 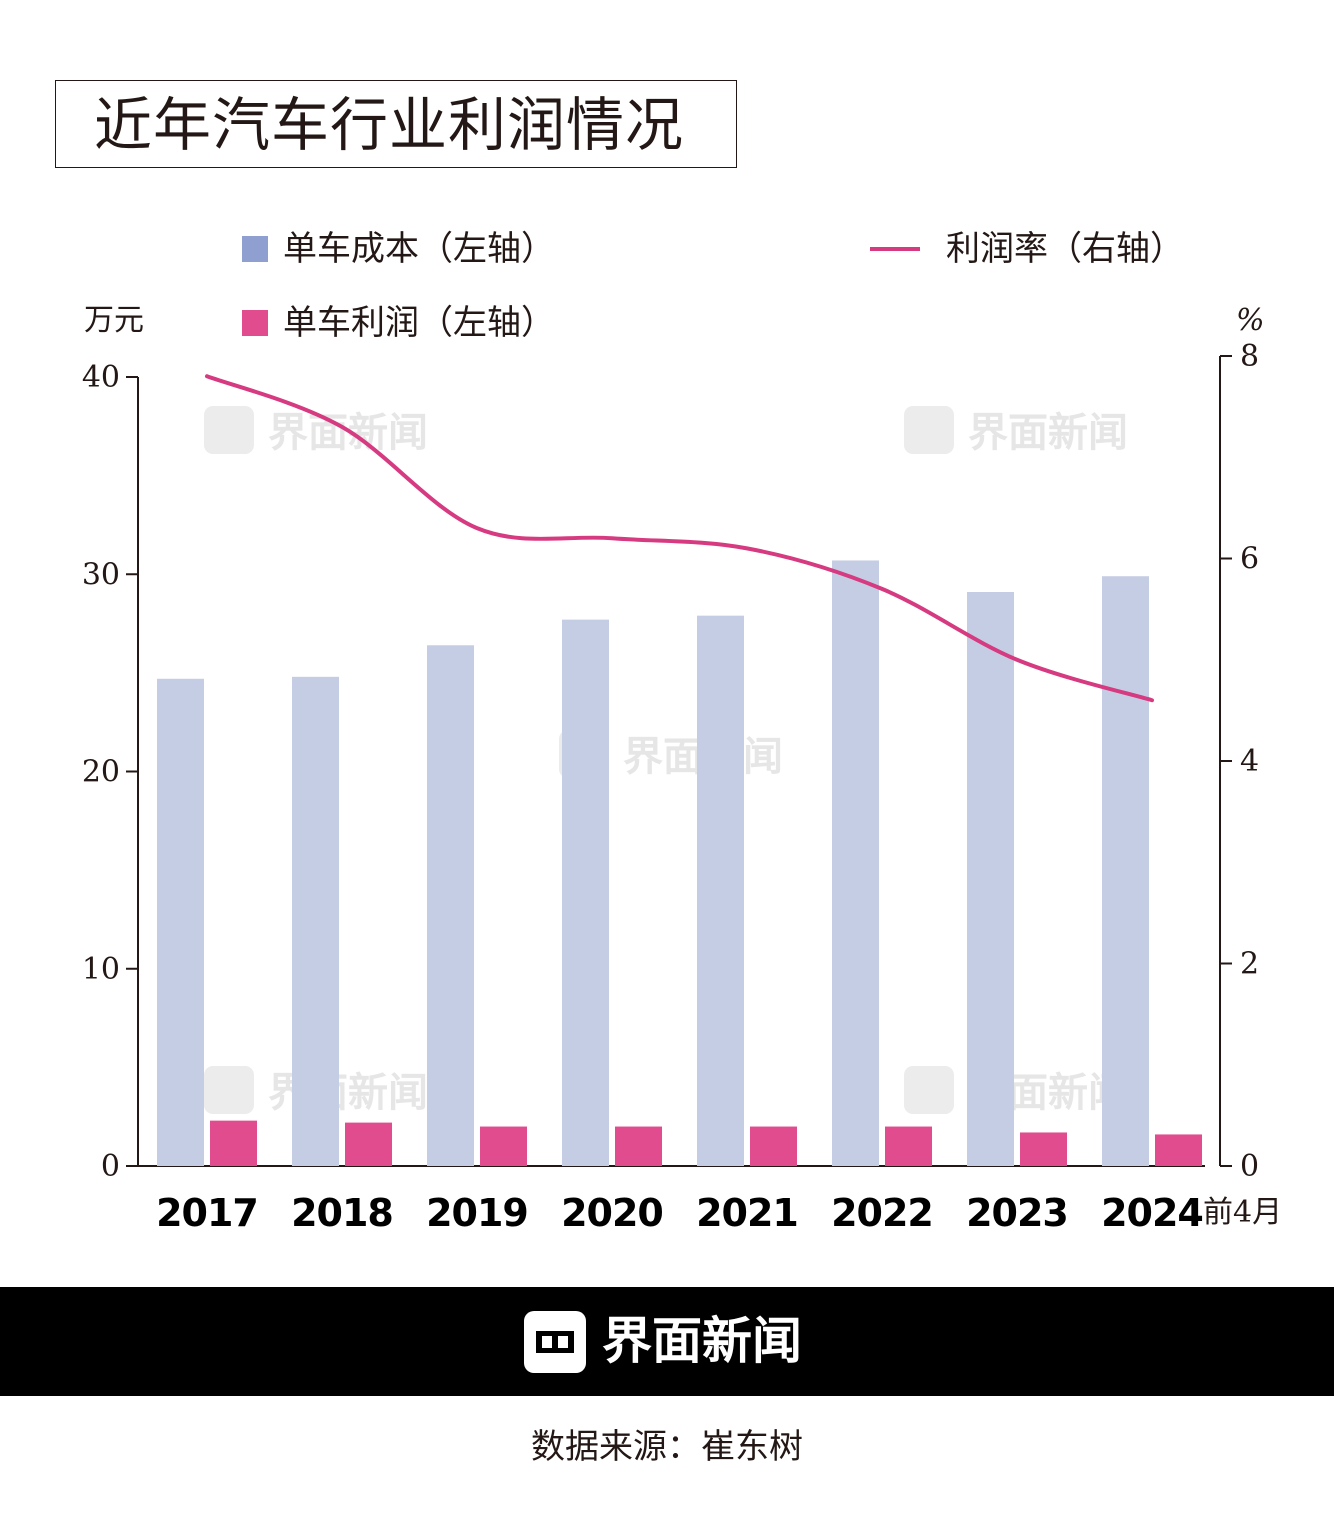 I want to click on footer-bar: 界面新闻, so click(x=667, y=1341).